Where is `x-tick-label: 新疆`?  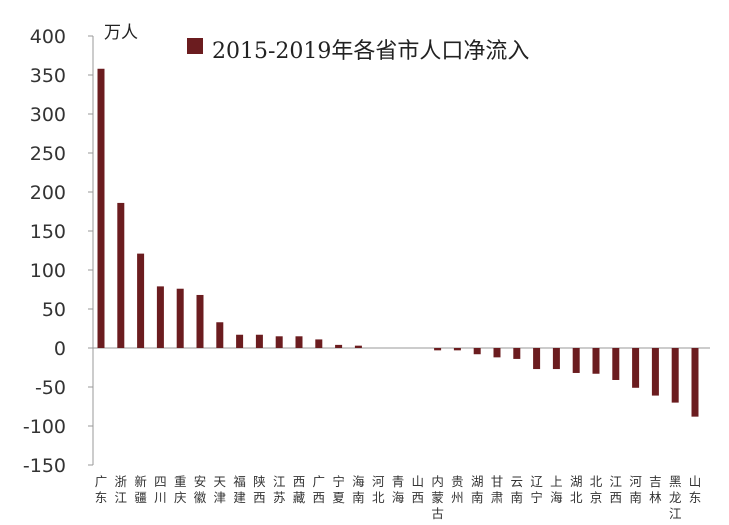
x-tick-label: 新疆 is located at coordinates (140, 489).